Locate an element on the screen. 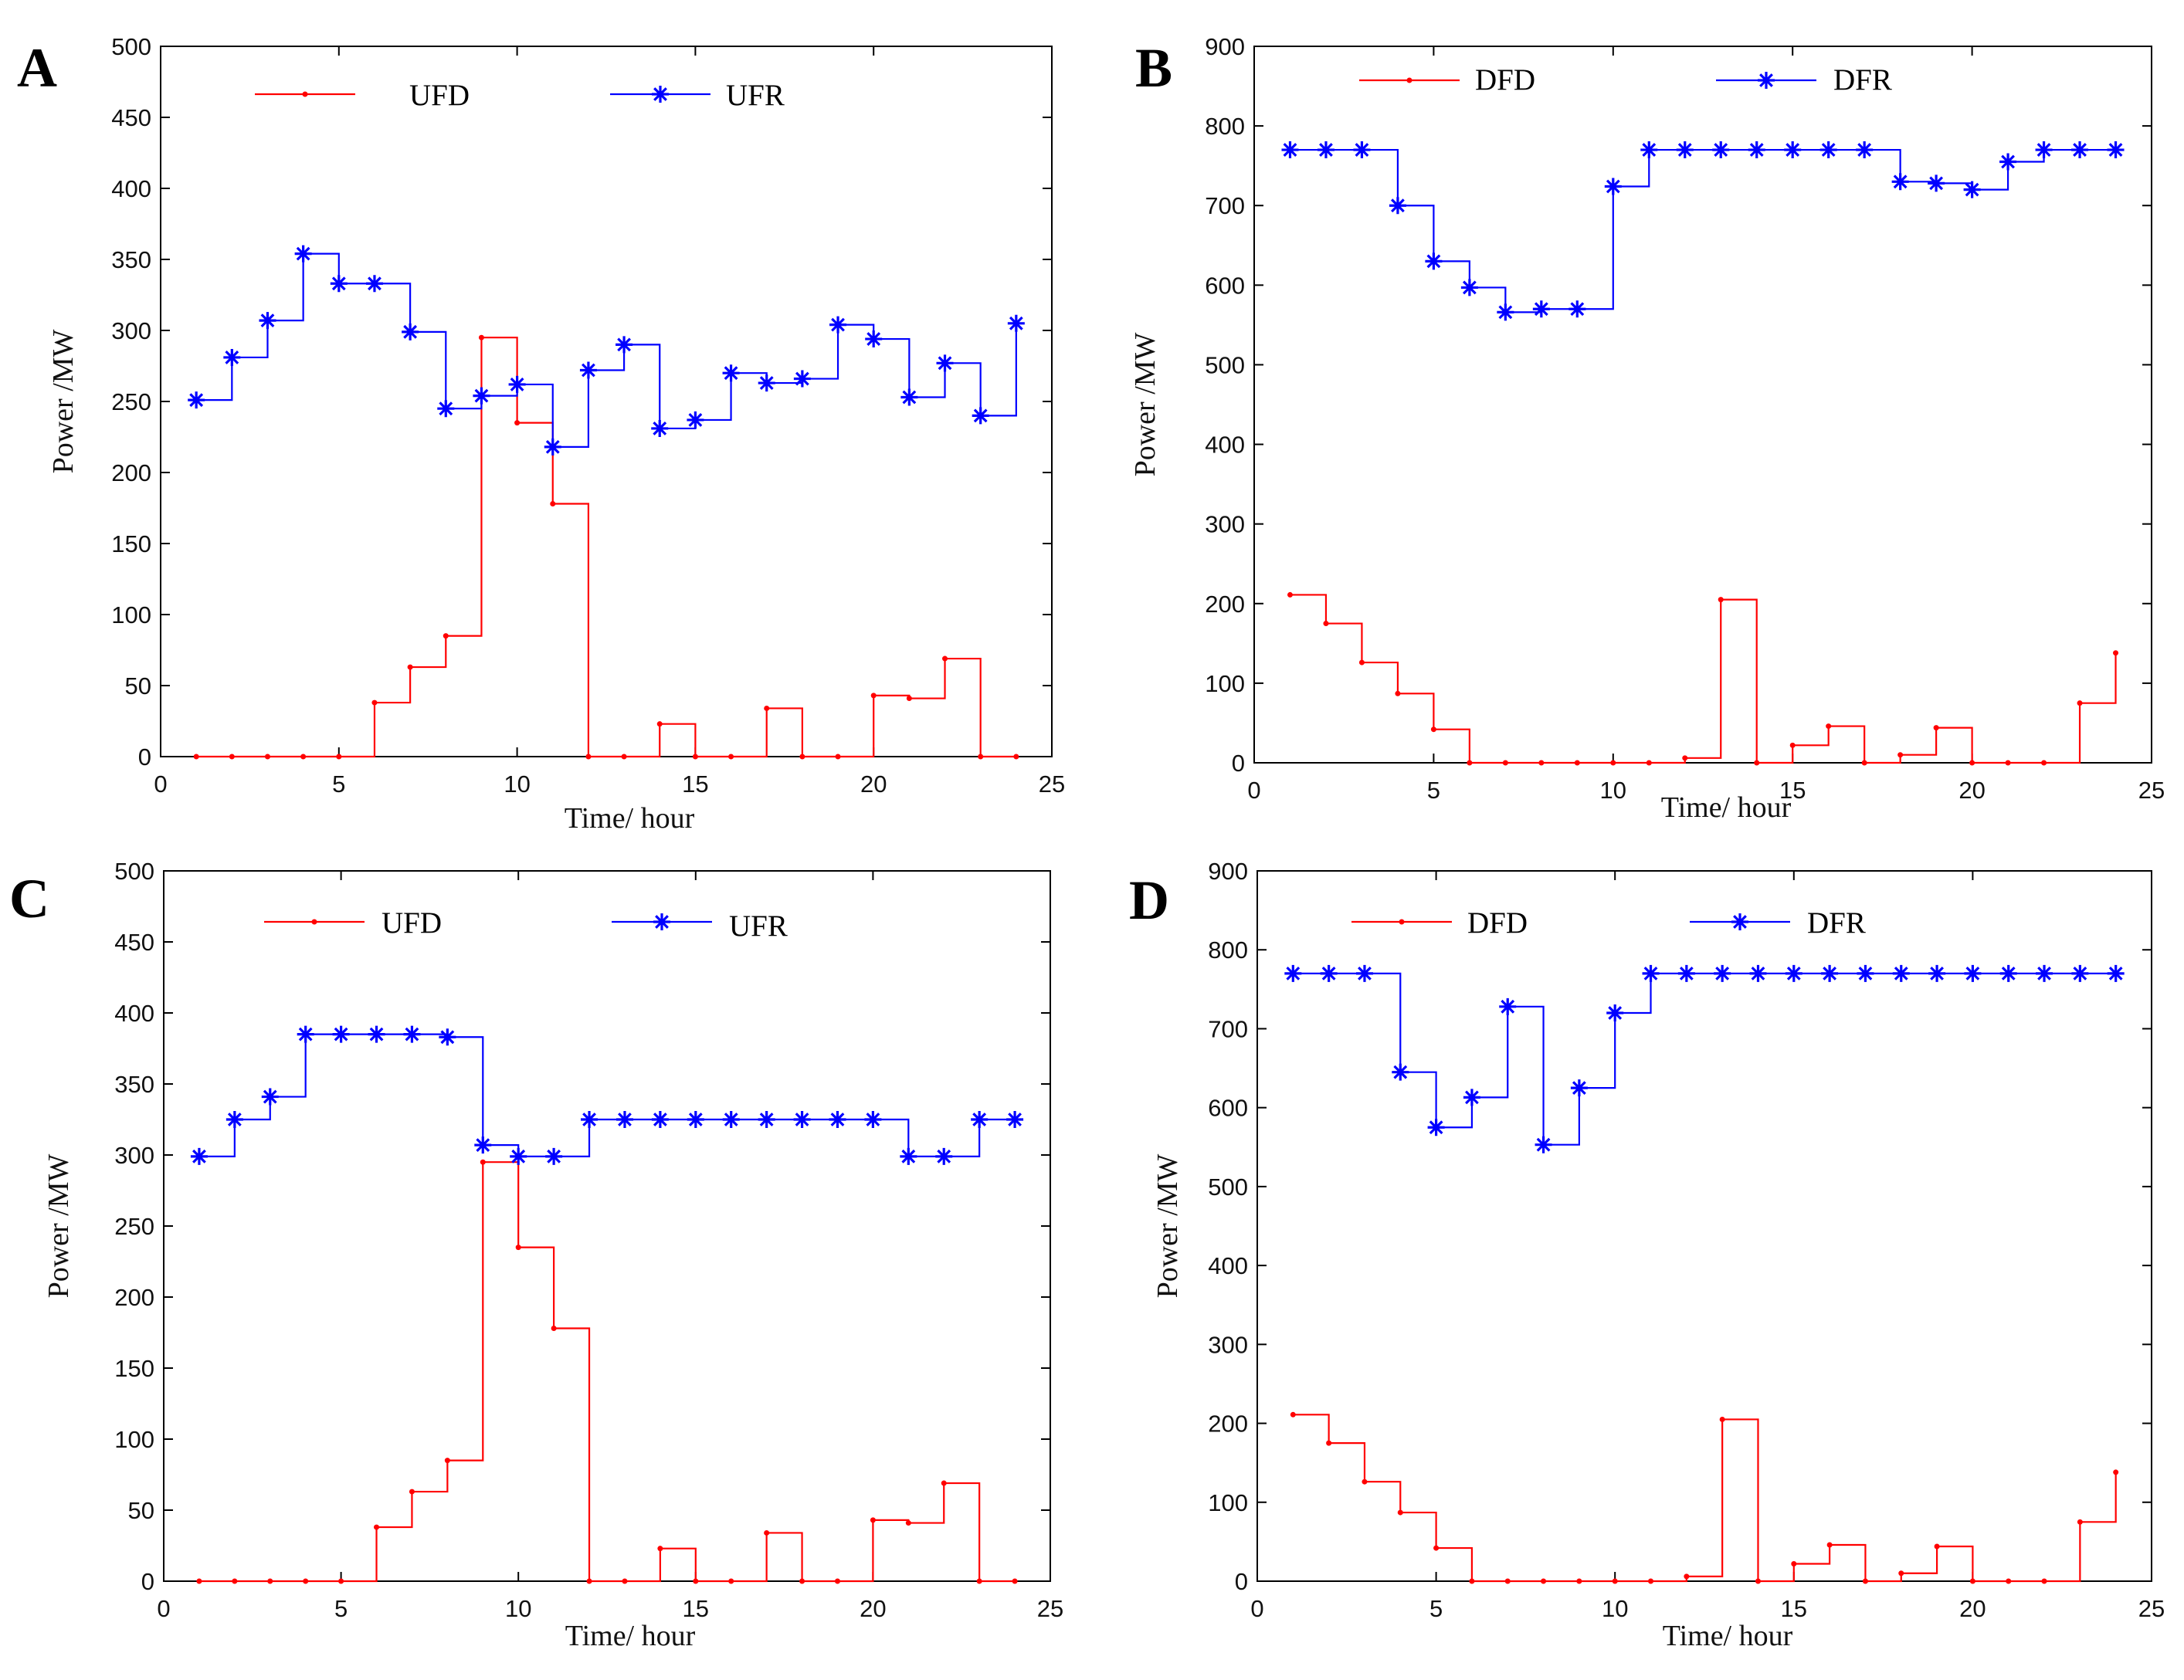  x-tick-label: 15 is located at coordinates (695, 785).